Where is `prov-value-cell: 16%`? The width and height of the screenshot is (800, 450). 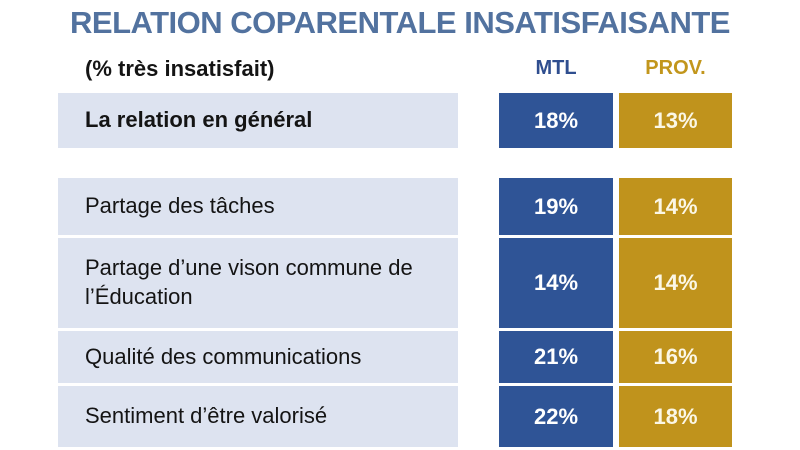
prov-value-cell: 16% is located at coordinates (675, 357).